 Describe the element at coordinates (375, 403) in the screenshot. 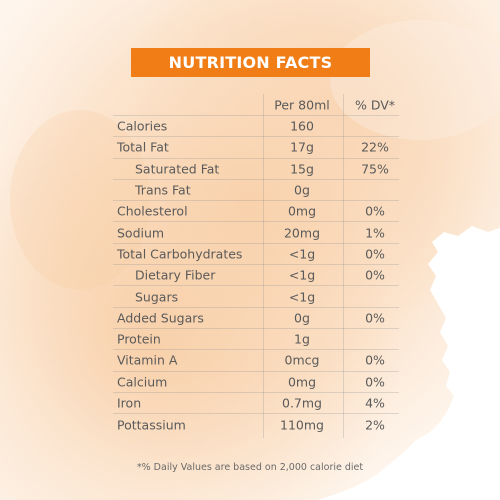

I see `nutrient-daily-value: 4%` at that location.